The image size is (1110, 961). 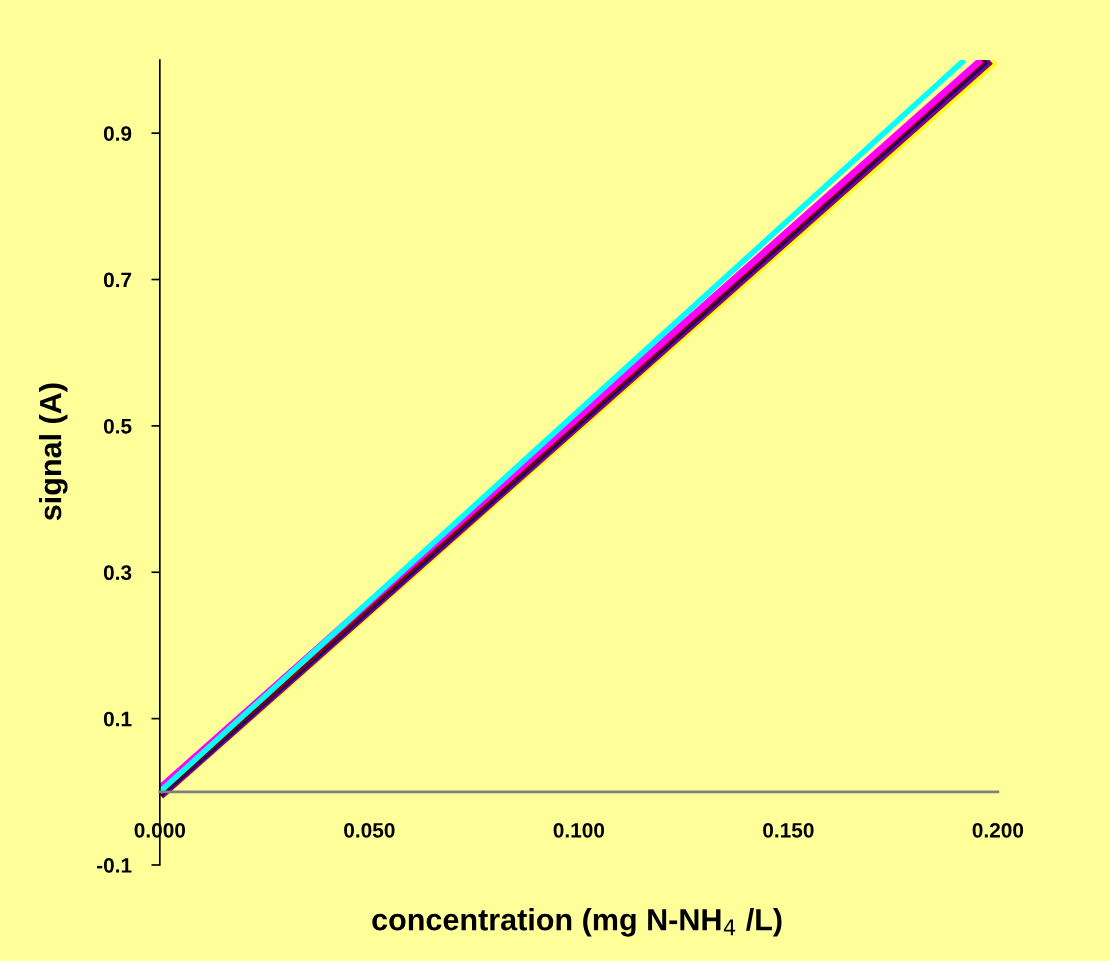 I want to click on x-tick-label: 0.100, so click(x=579, y=830).